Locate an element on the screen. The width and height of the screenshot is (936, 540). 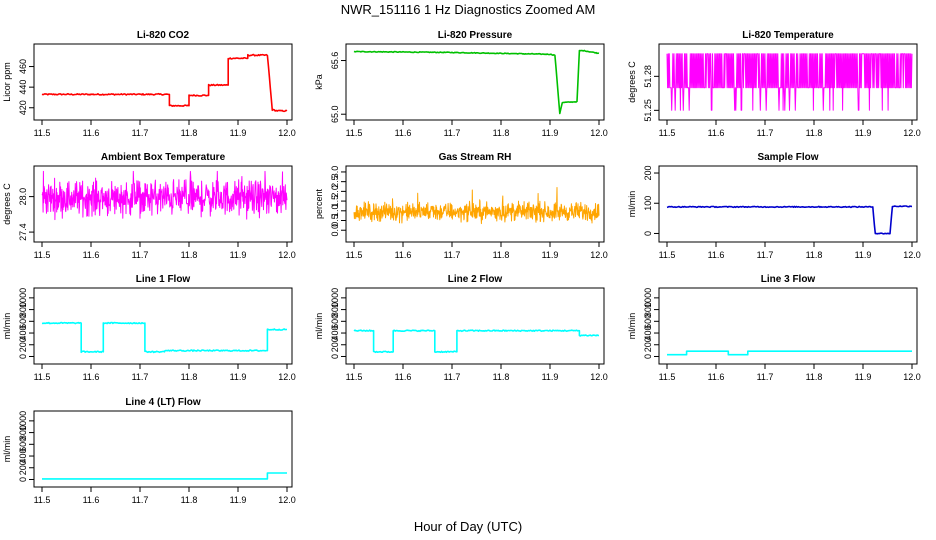
y-tick-label: 2.5 is located at coordinates (335, 181).